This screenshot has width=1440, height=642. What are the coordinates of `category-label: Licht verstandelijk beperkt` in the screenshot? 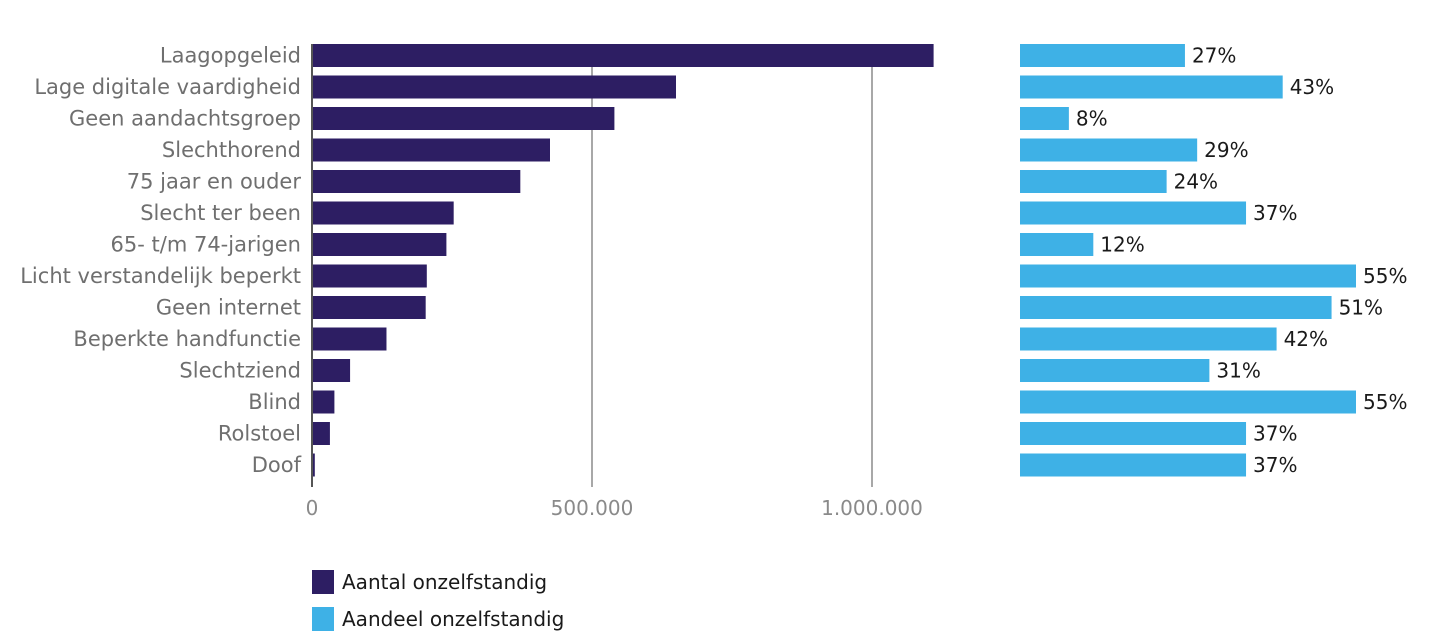 It's located at (160, 276).